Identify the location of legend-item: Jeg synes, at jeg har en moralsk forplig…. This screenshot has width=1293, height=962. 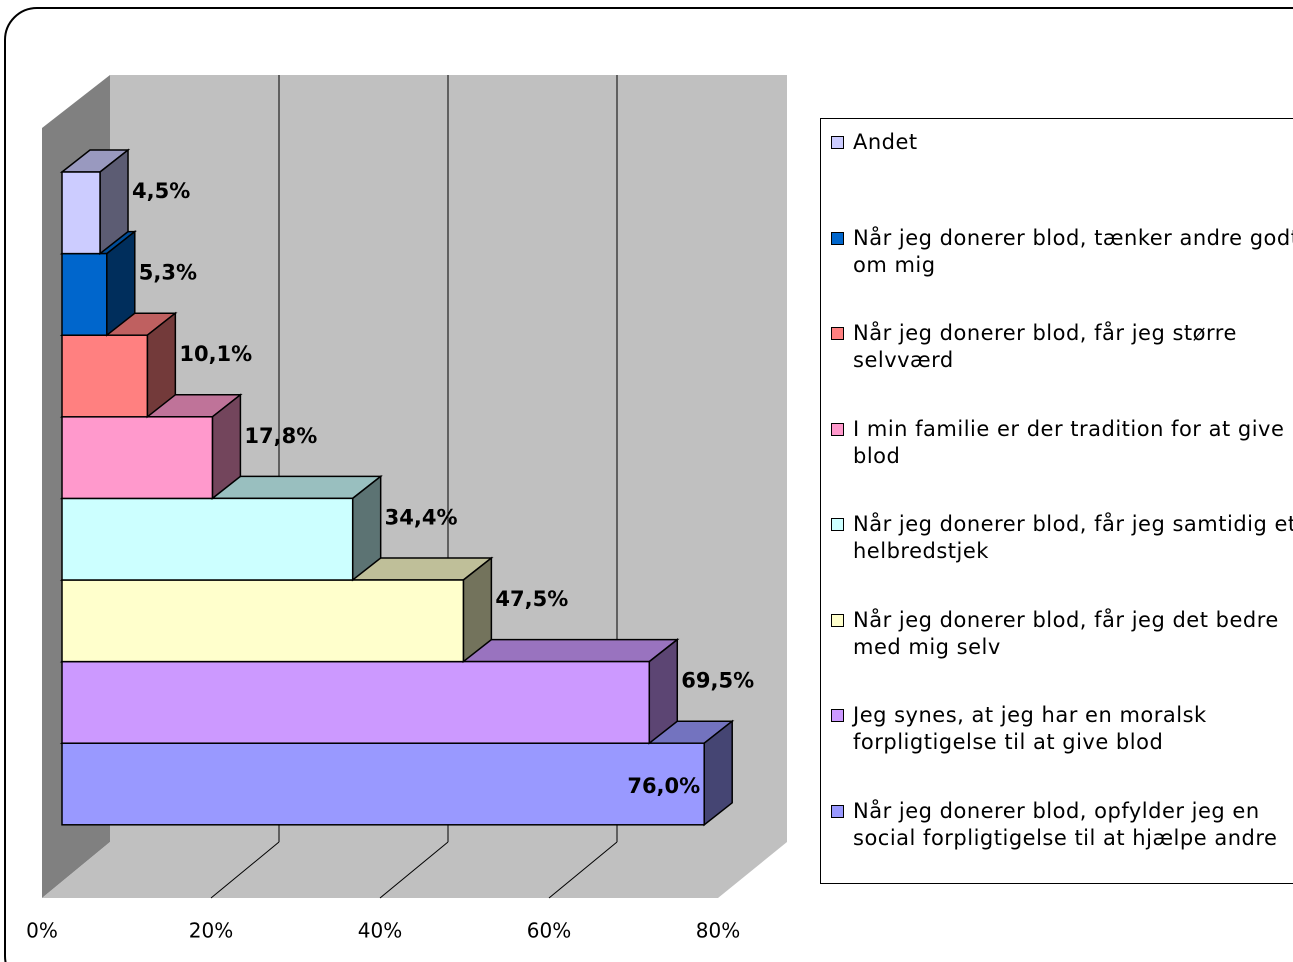
(1062, 729).